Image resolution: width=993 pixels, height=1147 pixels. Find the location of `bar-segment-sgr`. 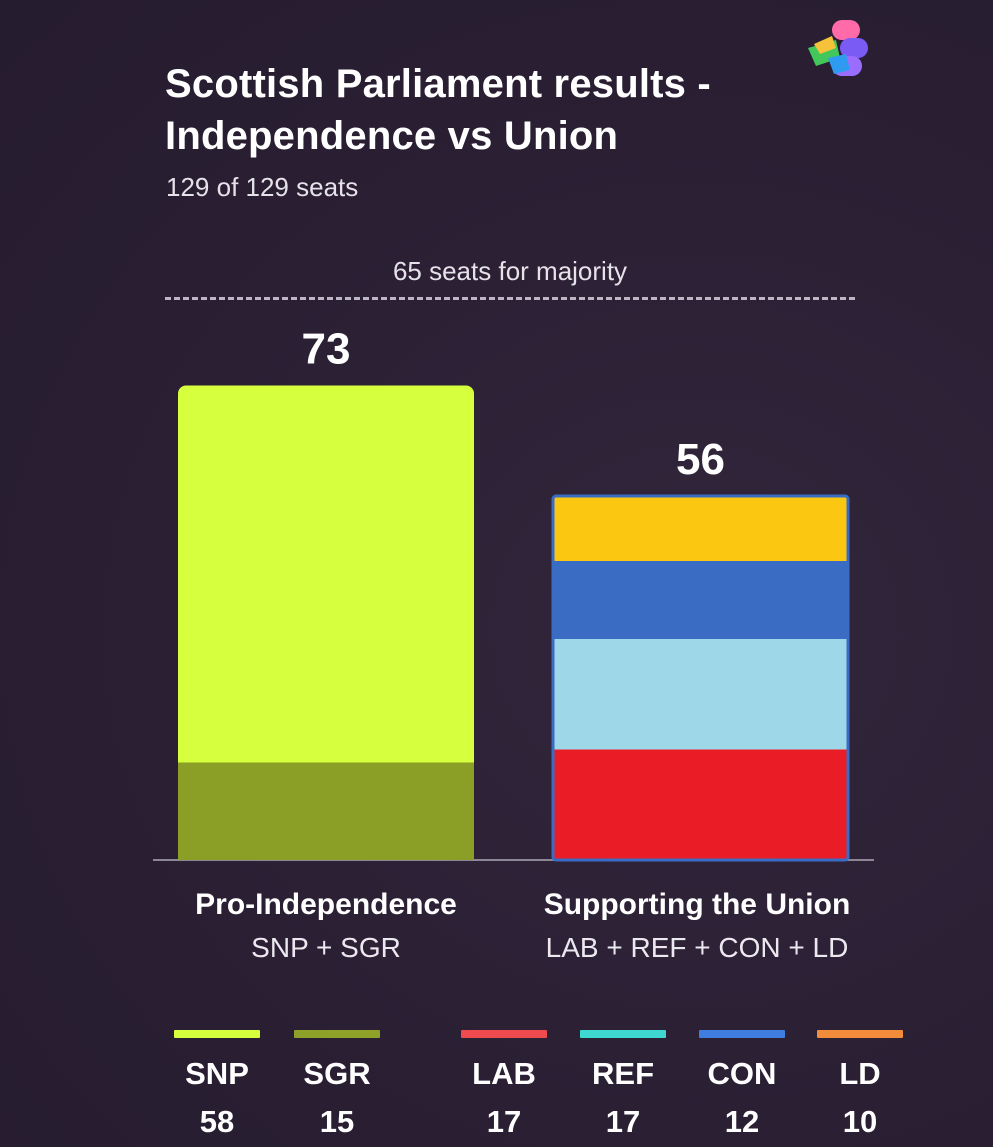

bar-segment-sgr is located at coordinates (326, 811).